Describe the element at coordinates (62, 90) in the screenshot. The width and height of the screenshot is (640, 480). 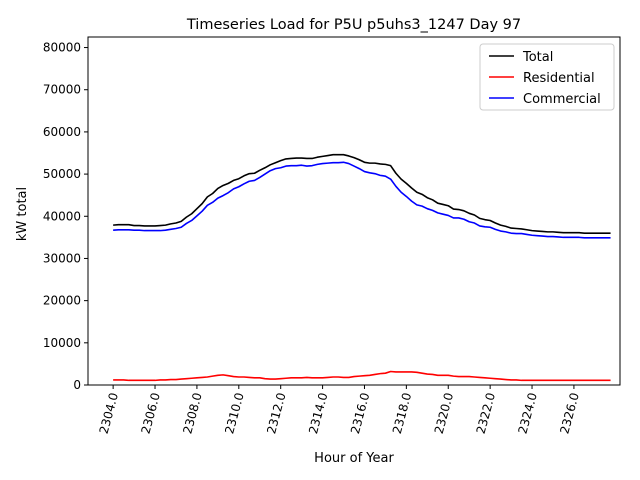
I see `y-tick-label: 70000` at that location.